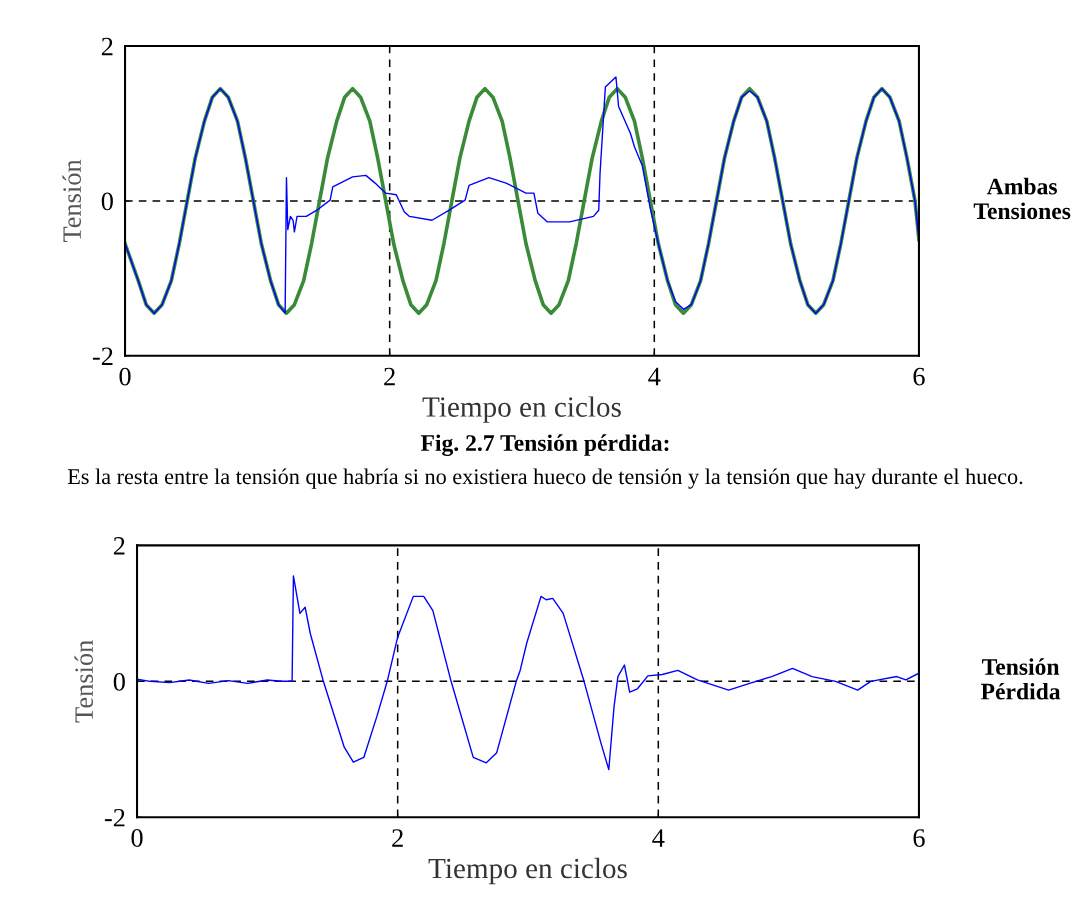  What do you see at coordinates (1022, 198) in the screenshot?
I see `text: Ambas Tensiones` at bounding box center [1022, 198].